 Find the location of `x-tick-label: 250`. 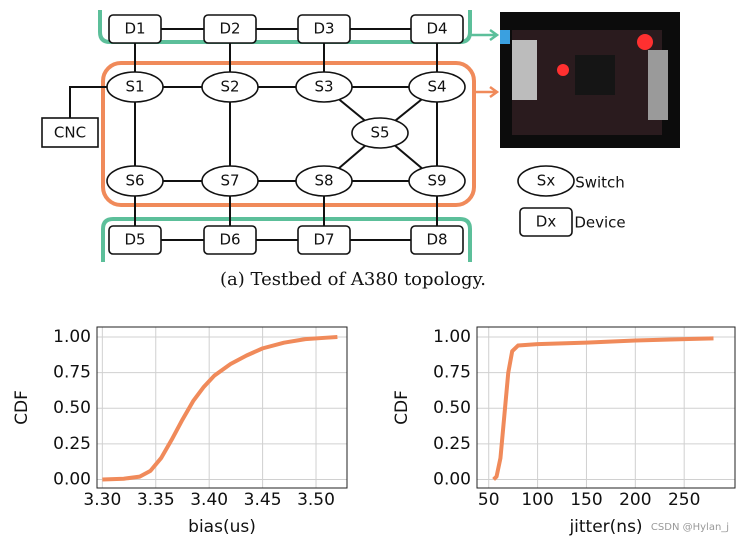

x-tick-label: 250 is located at coordinates (684, 500).